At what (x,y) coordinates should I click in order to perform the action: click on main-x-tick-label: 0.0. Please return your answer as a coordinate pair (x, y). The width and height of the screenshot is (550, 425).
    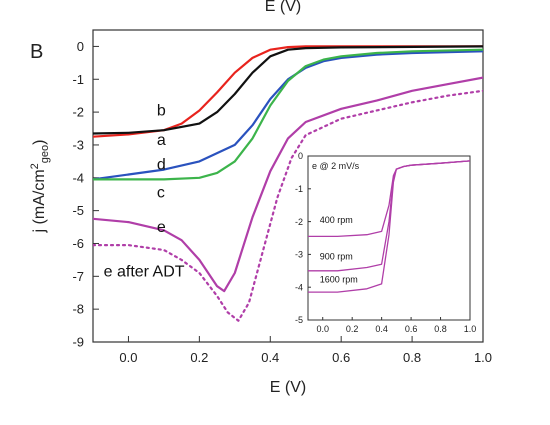
    Looking at the image, I should click on (128, 357).